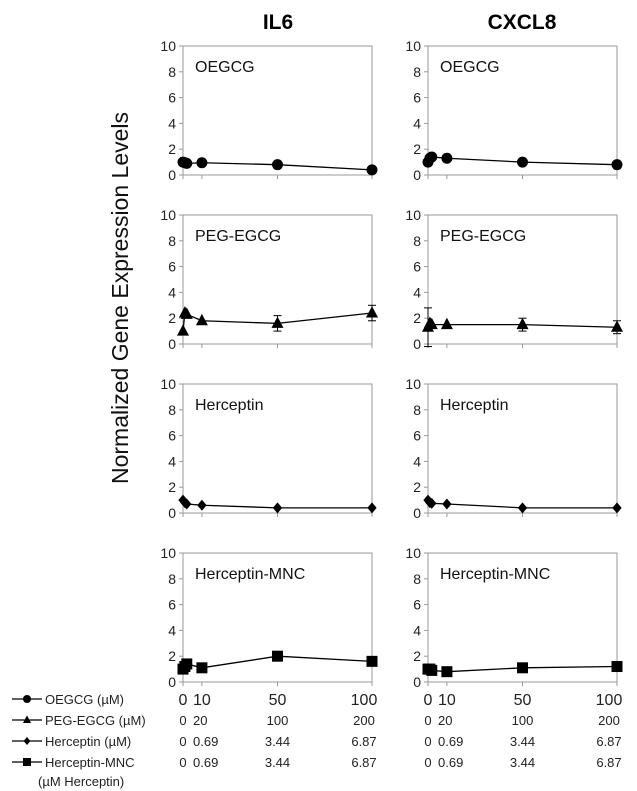 The image size is (637, 791). I want to click on legend-marker-circle, so click(27, 699).